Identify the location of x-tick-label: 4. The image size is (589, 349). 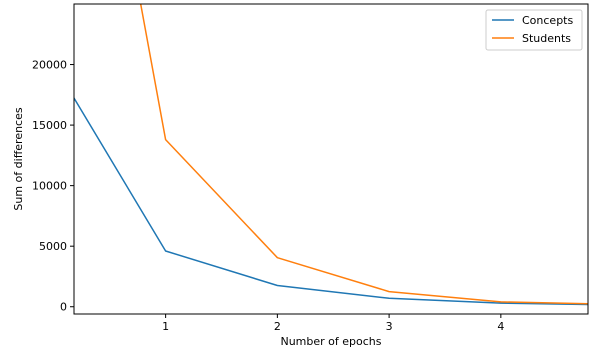
(500, 326).